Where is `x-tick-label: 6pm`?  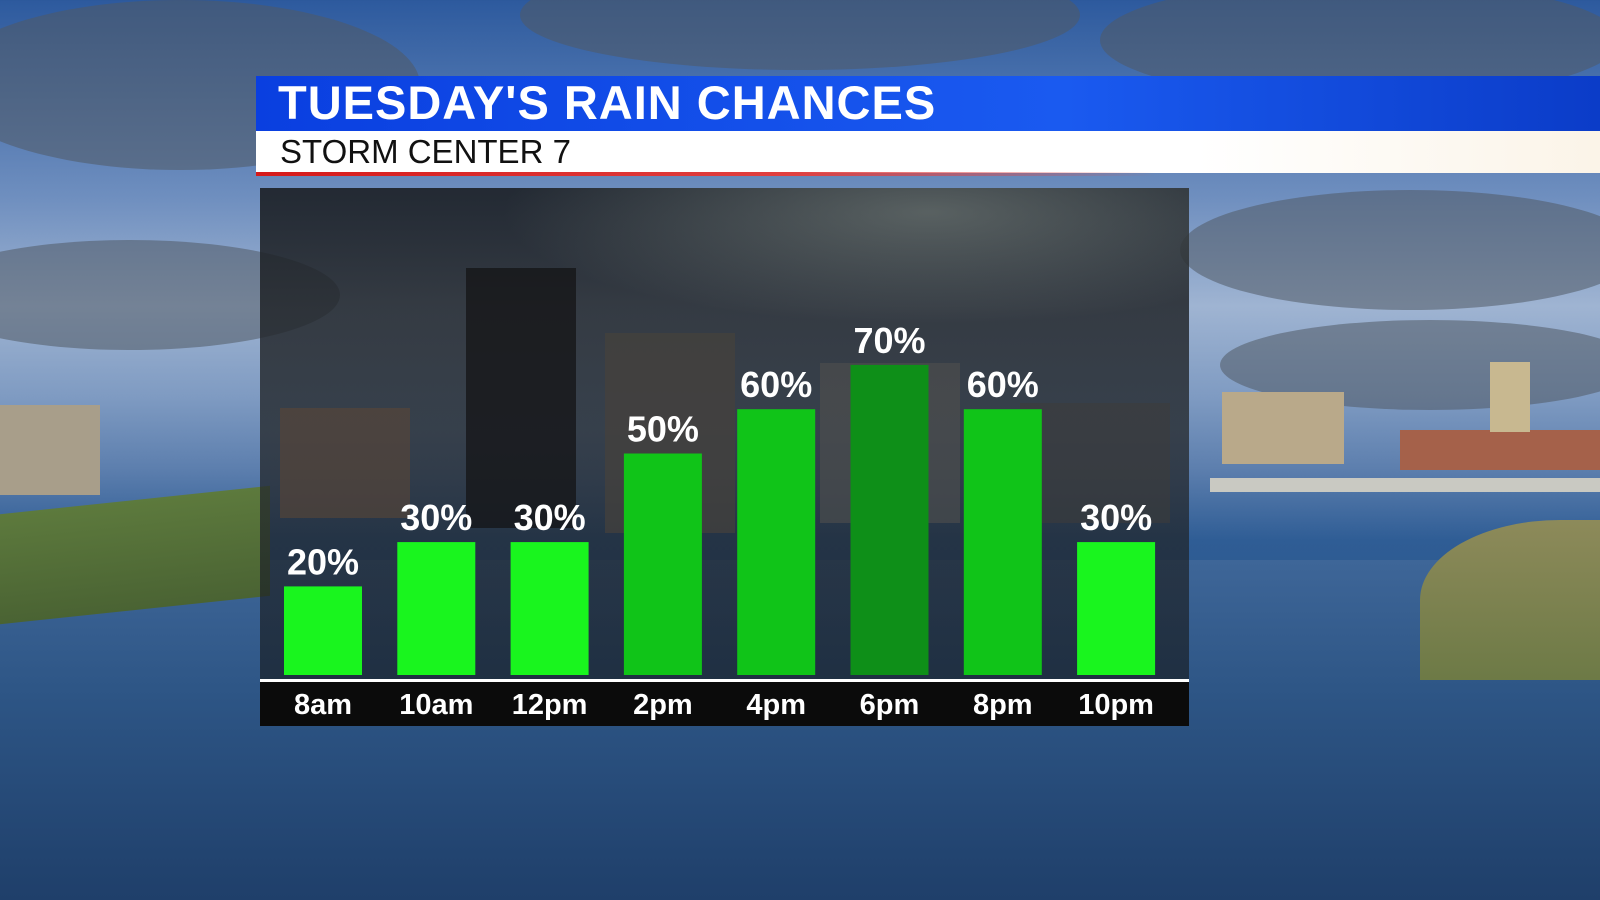 x-tick-label: 6pm is located at coordinates (890, 705).